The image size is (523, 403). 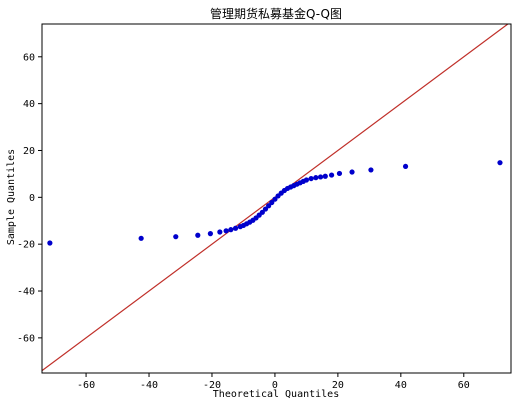 What do you see at coordinates (32, 198) in the screenshot?
I see `y-tick-label: 0` at bounding box center [32, 198].